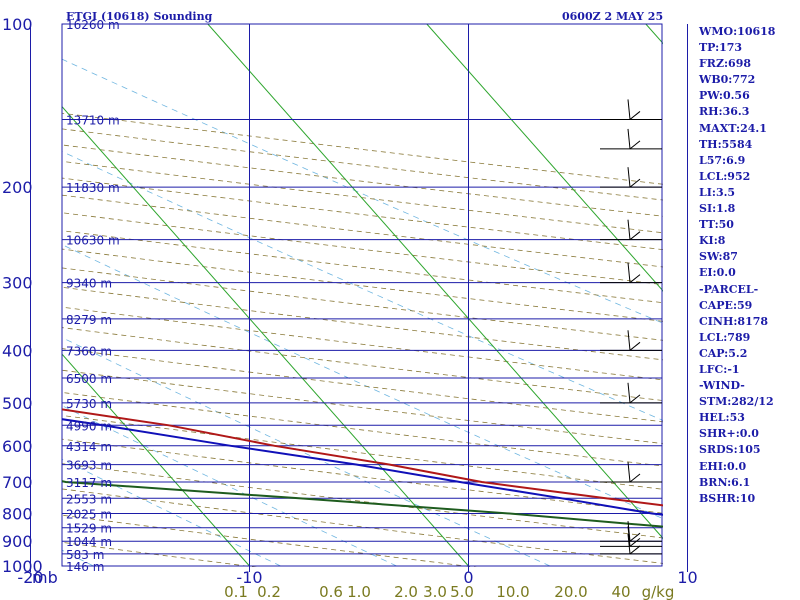  What do you see at coordinates (723, 353) in the screenshot?
I see `parameter-item: CAP:5.2` at bounding box center [723, 353].